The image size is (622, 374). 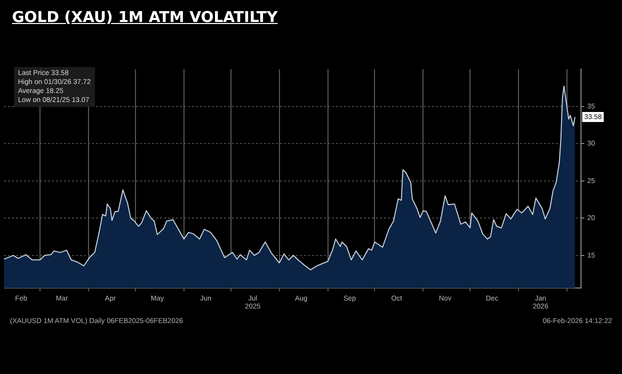 I want to click on chart-title: GOLD (XAU) 1M ATM VOLATILTY, so click(x=145, y=17).